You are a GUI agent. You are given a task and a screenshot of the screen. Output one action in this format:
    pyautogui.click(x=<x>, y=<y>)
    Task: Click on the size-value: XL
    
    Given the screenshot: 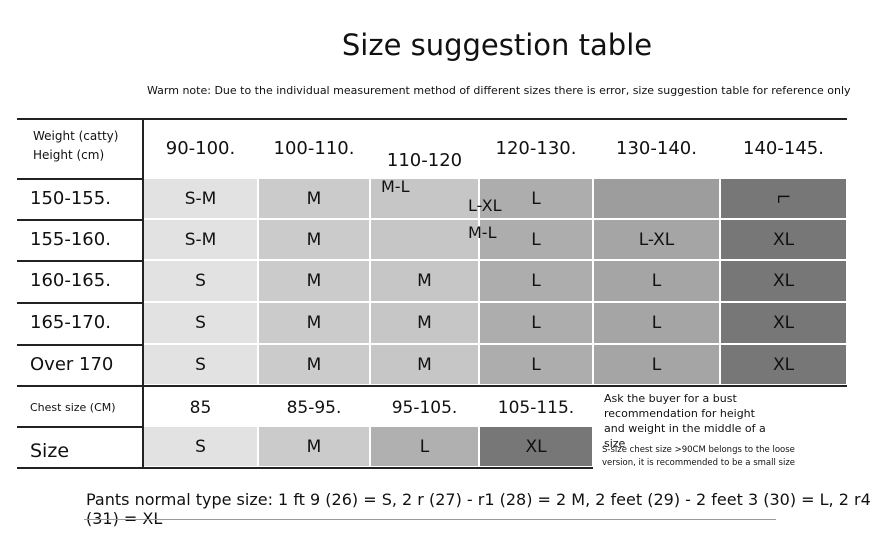 What is the action you would take?
    pyautogui.click(x=536, y=446)
    